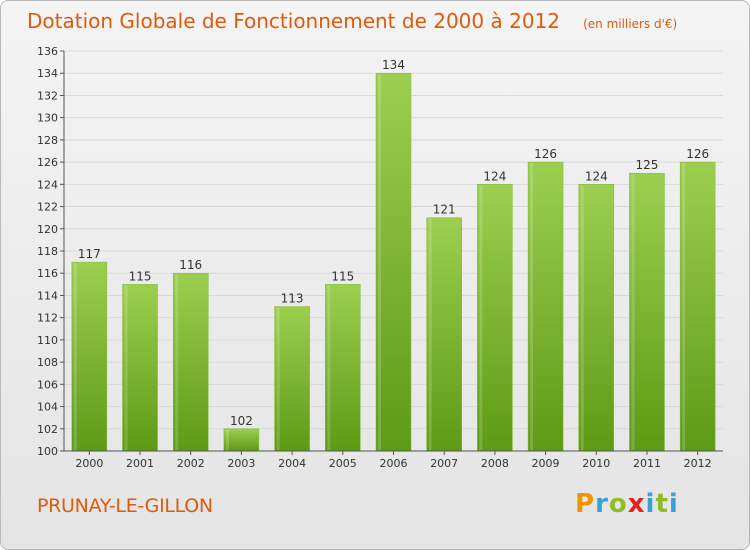 The width and height of the screenshot is (750, 550). I want to click on y-tick-label: 132, so click(47, 95).